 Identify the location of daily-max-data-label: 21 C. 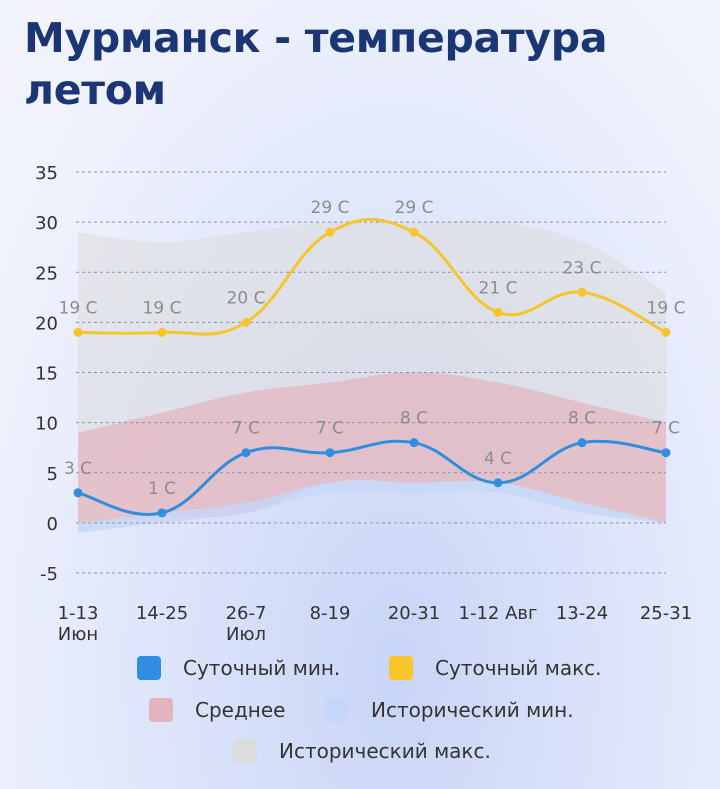
(498, 288).